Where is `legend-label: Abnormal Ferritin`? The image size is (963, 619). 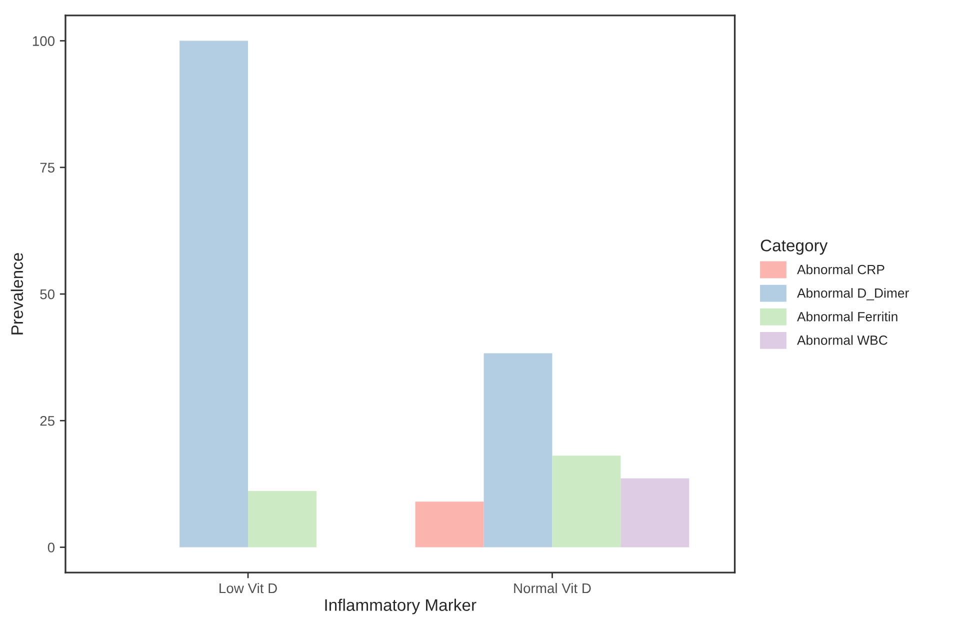
legend-label: Abnormal Ferritin is located at coordinates (847, 317).